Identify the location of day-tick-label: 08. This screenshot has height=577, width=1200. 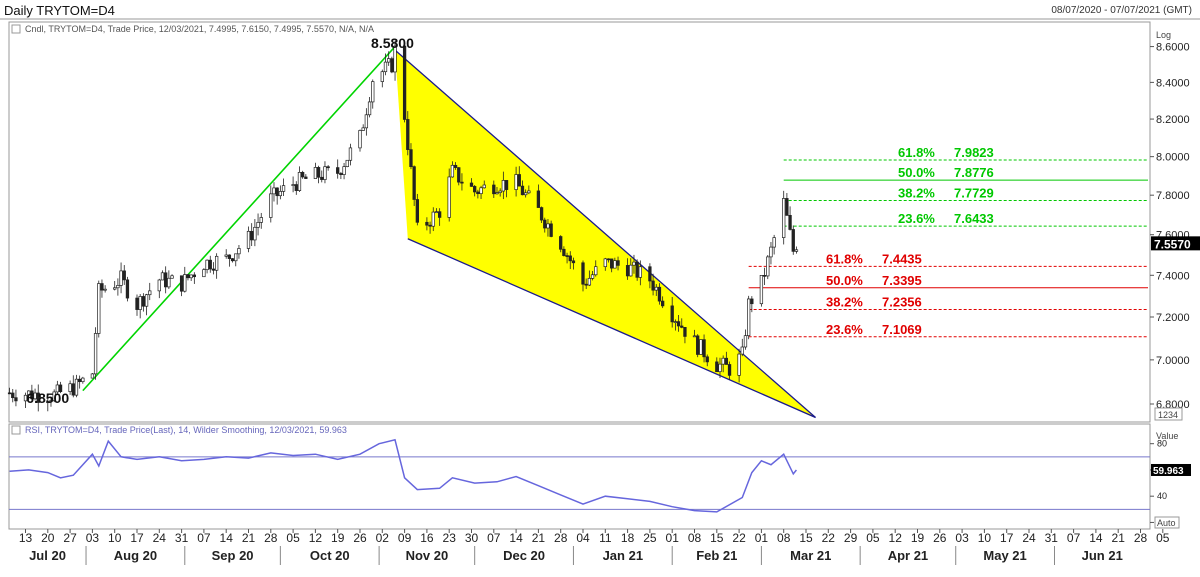
(784, 538).